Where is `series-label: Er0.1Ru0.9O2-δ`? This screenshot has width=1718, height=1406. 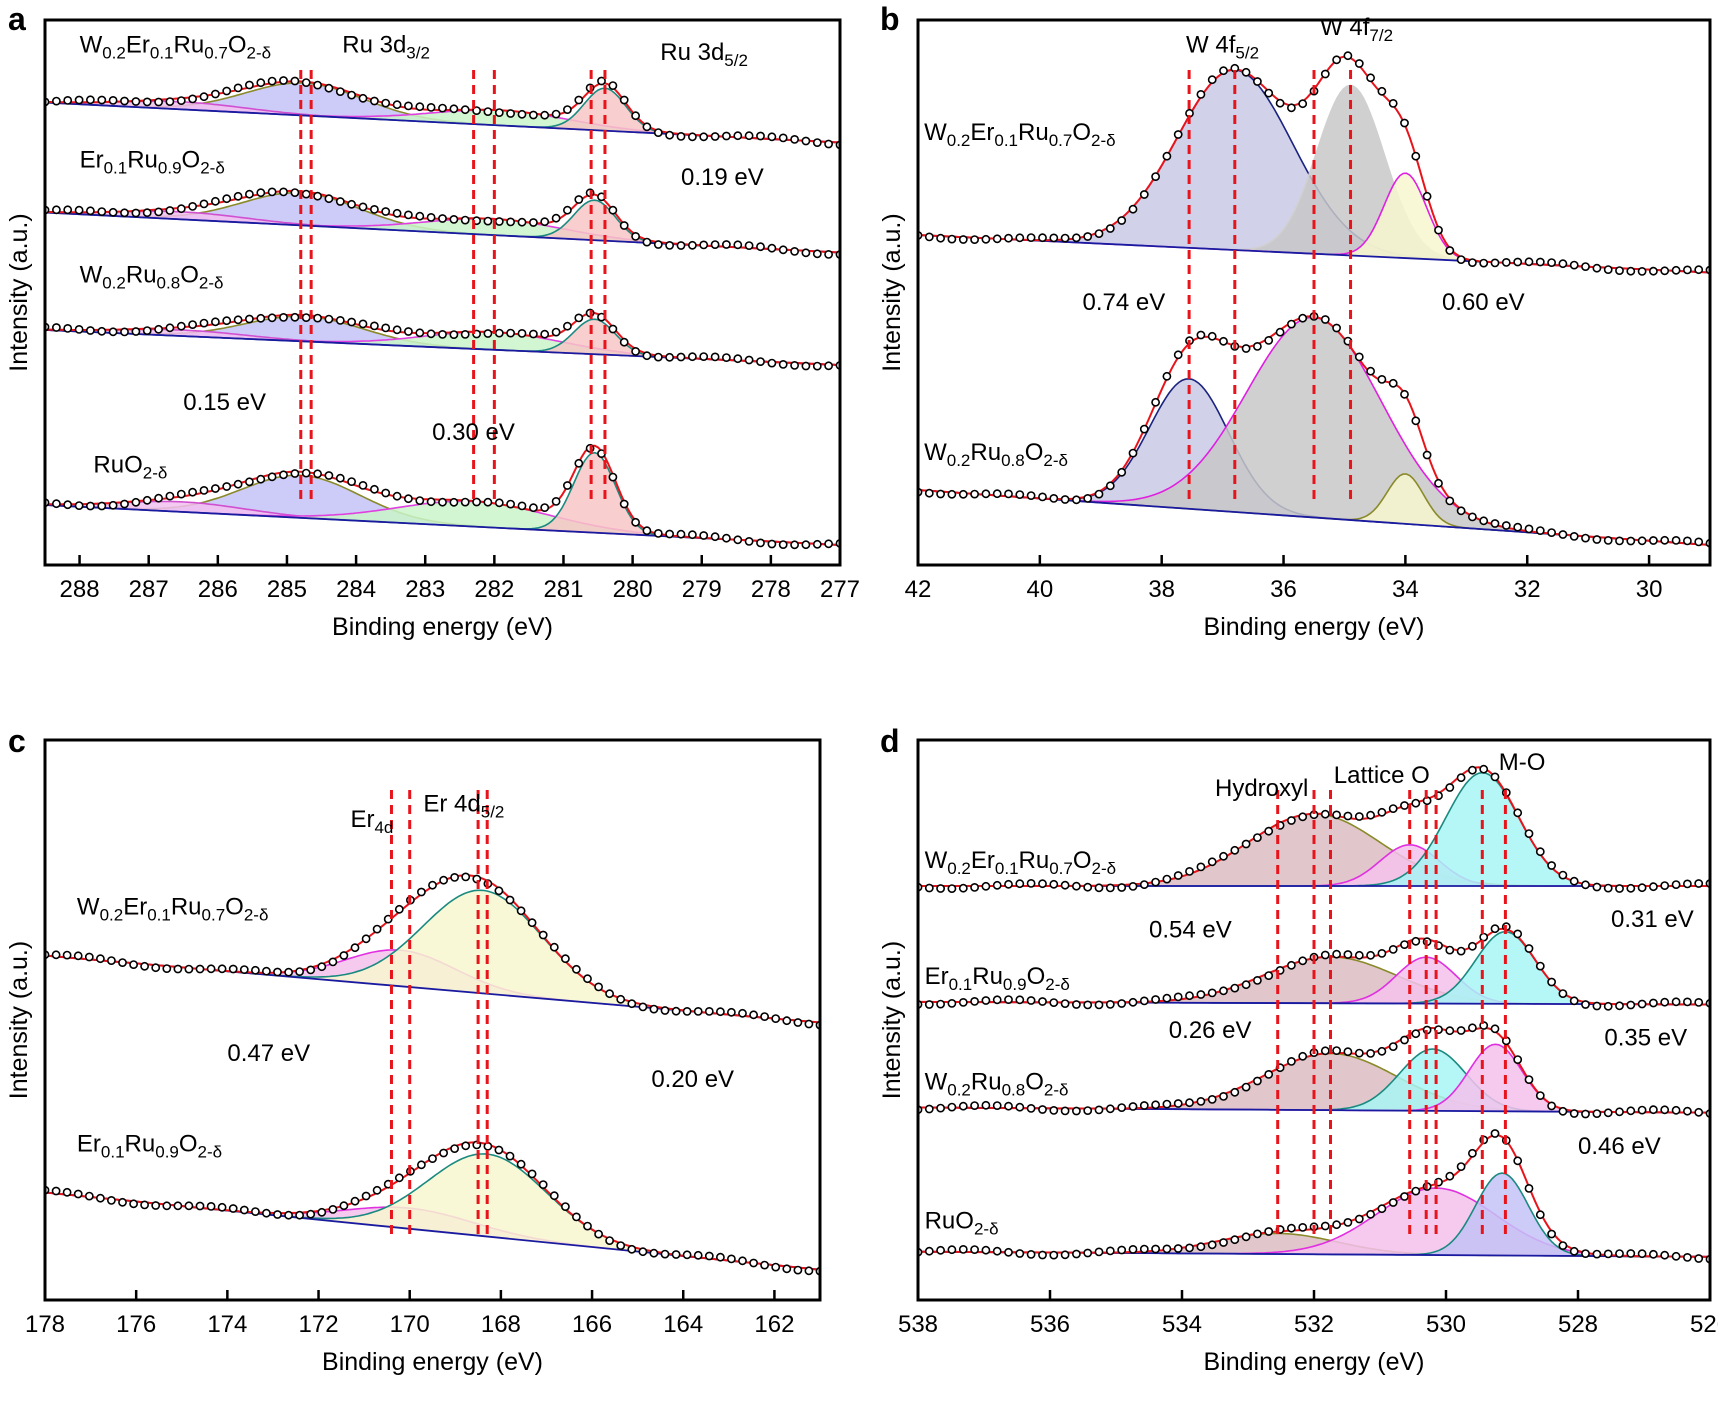 series-label: Er0.1Ru0.9O2-δ is located at coordinates (149, 1145).